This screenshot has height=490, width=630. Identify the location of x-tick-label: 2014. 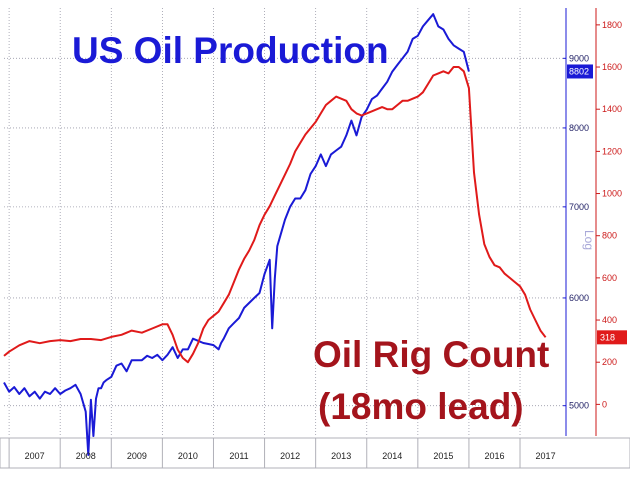
(392, 456).